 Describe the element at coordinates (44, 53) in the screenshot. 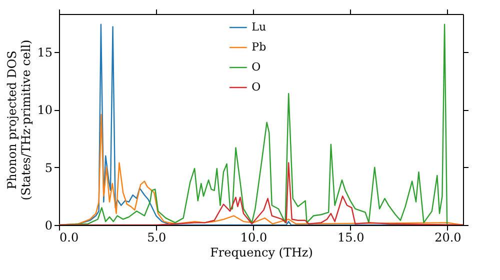

I see `y-tick-label: 15` at that location.